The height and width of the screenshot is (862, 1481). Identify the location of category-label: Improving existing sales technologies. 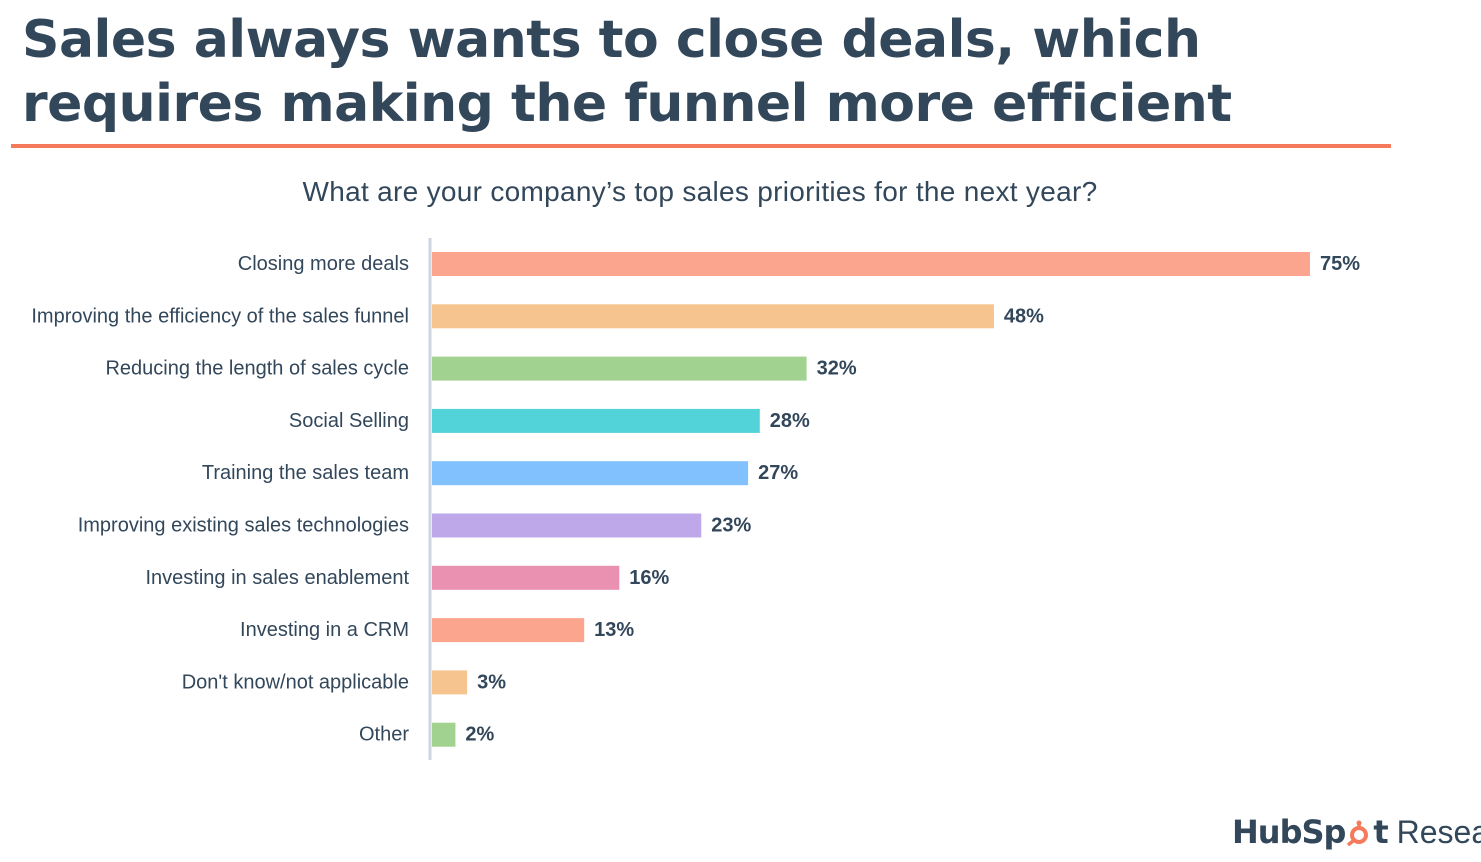
(243, 526).